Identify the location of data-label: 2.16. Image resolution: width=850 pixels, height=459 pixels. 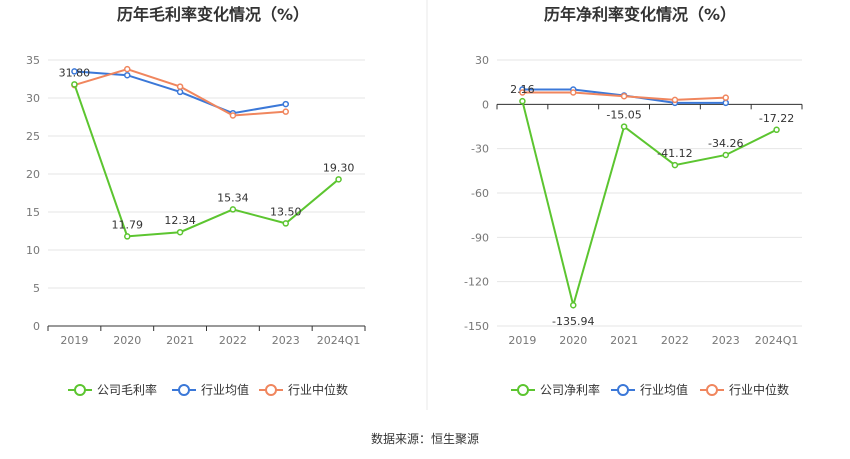
(522, 89).